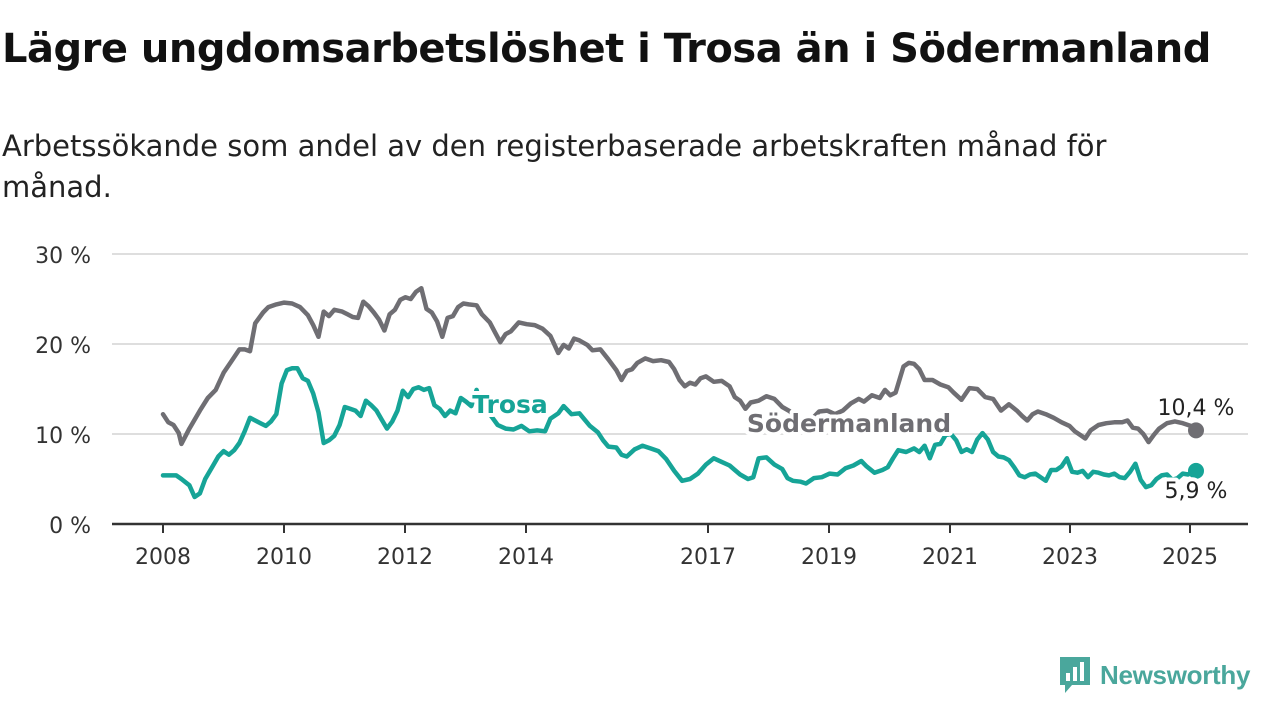 This screenshot has height=720, width=1280. I want to click on x-tick-label: 2008, so click(163, 557).